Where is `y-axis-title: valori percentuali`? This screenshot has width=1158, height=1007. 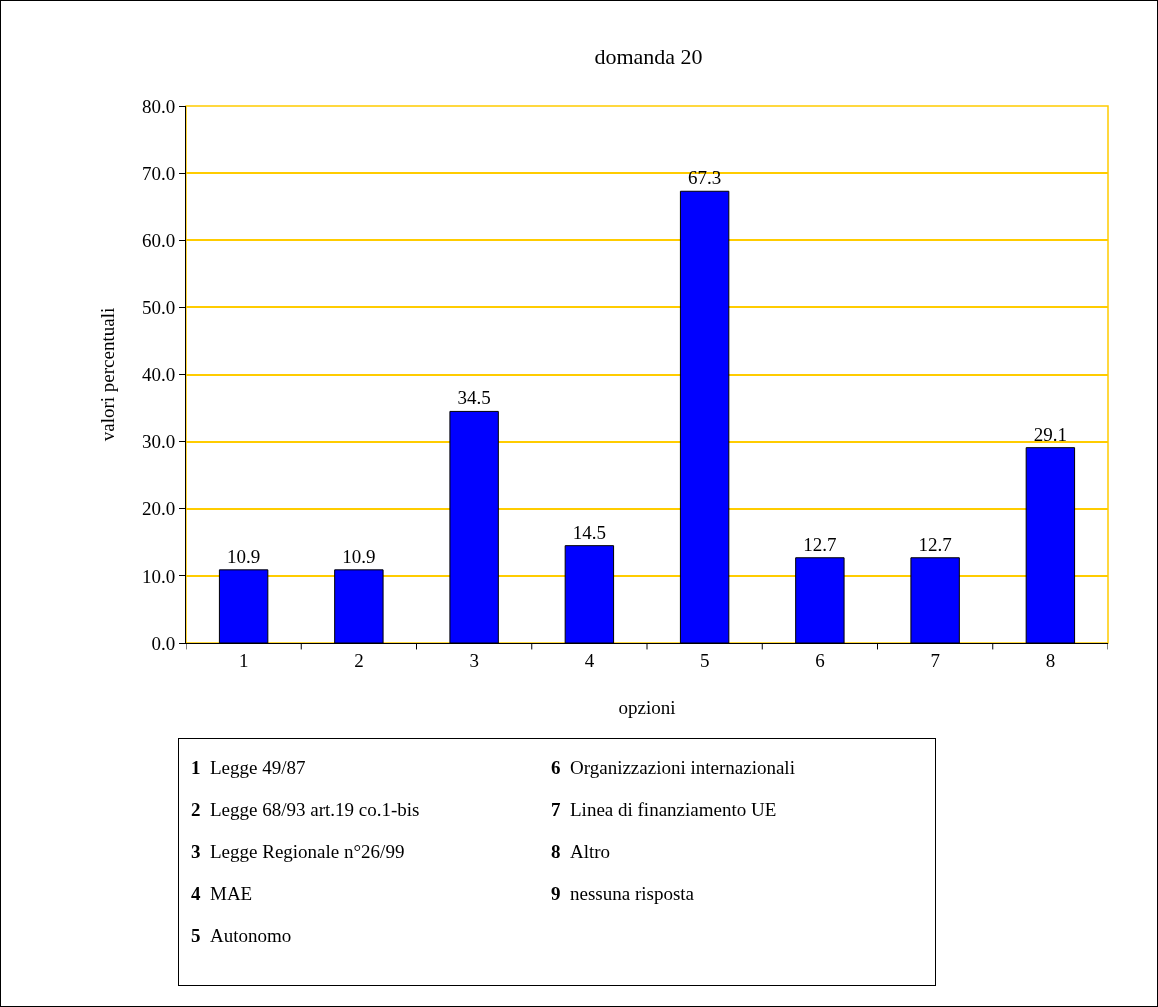 y-axis-title: valori percentuali is located at coordinates (107, 374).